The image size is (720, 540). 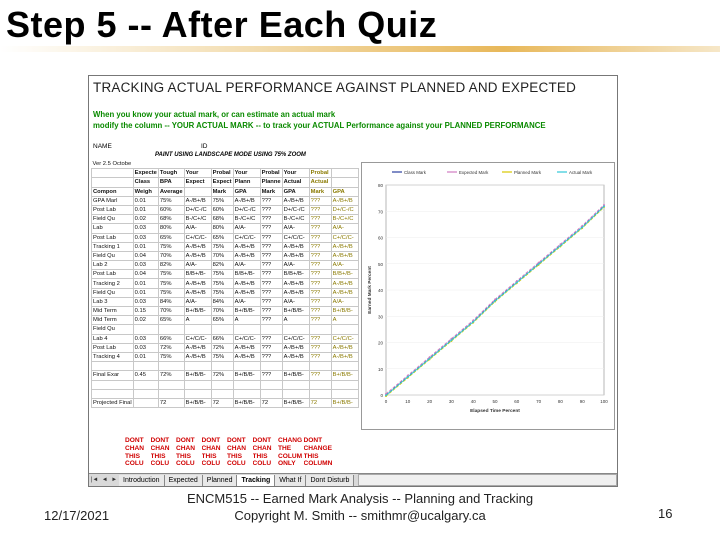 I want to click on table-cell: 0.02, so click(x=145, y=320).